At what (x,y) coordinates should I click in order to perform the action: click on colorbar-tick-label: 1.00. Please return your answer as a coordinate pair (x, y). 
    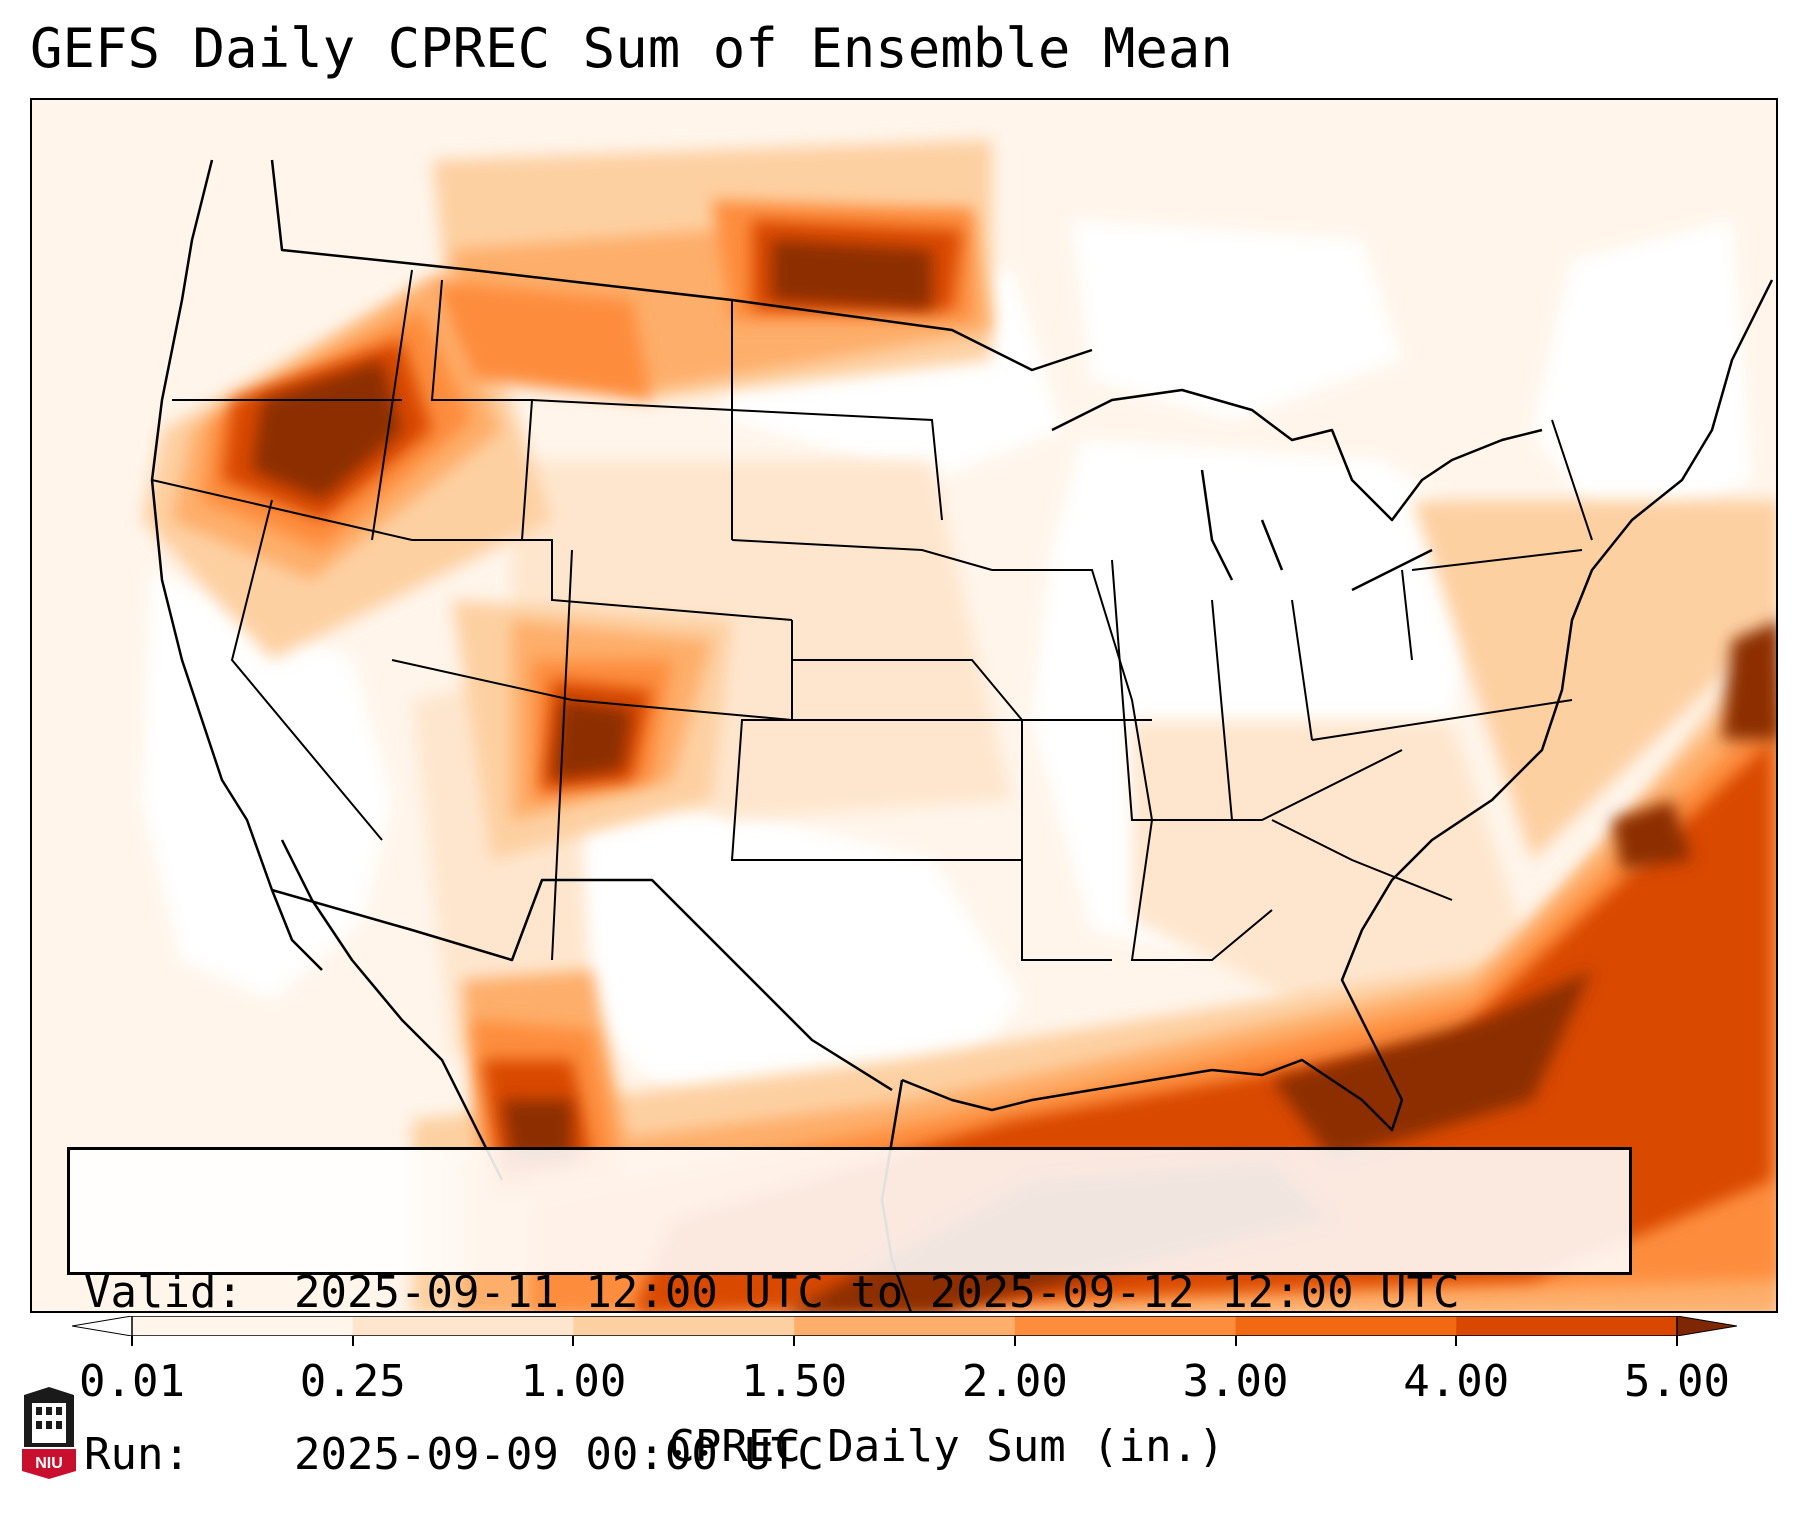
    Looking at the image, I should click on (573, 1381).